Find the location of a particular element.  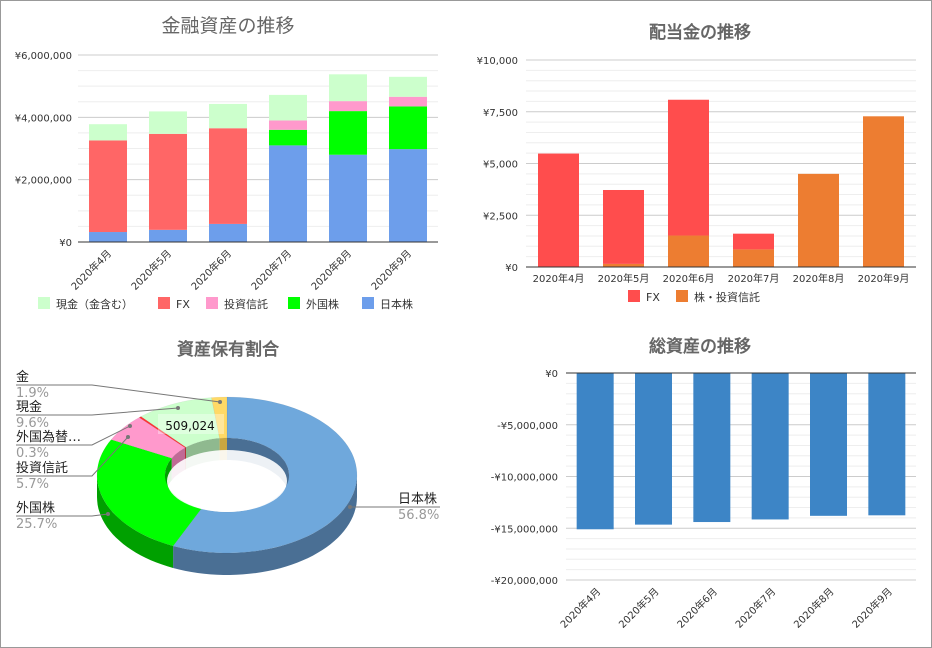

y-tick-label: ¥7,500 is located at coordinates (500, 113).